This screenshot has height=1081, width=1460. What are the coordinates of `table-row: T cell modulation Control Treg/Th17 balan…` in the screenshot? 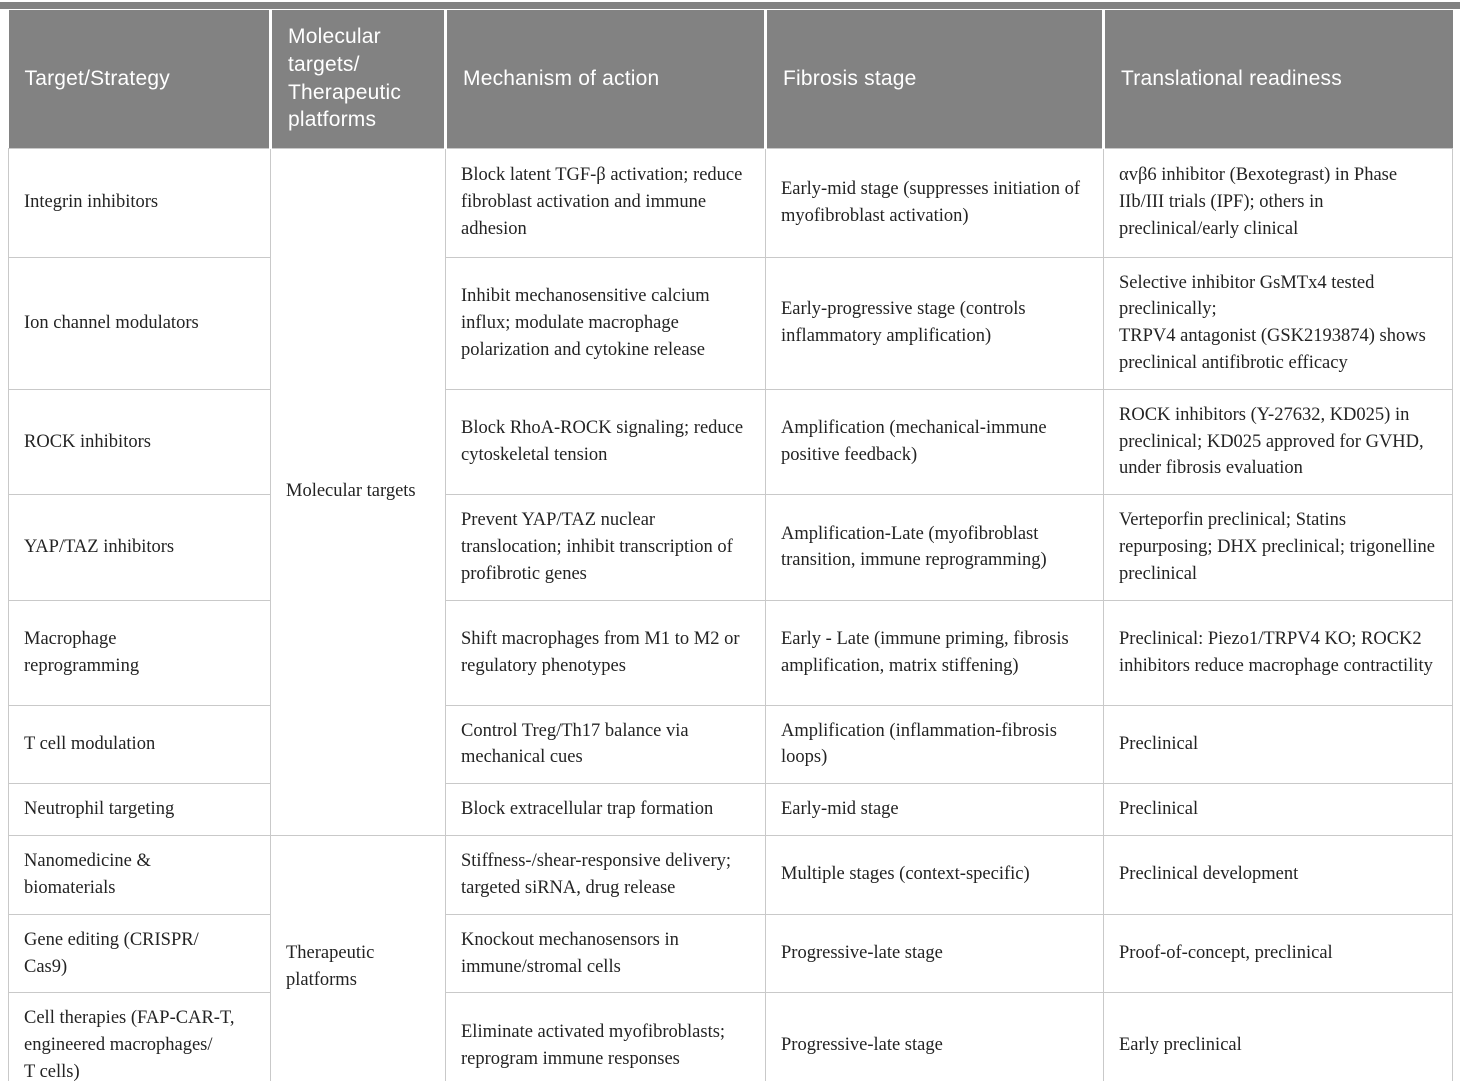 It's located at (730, 744).